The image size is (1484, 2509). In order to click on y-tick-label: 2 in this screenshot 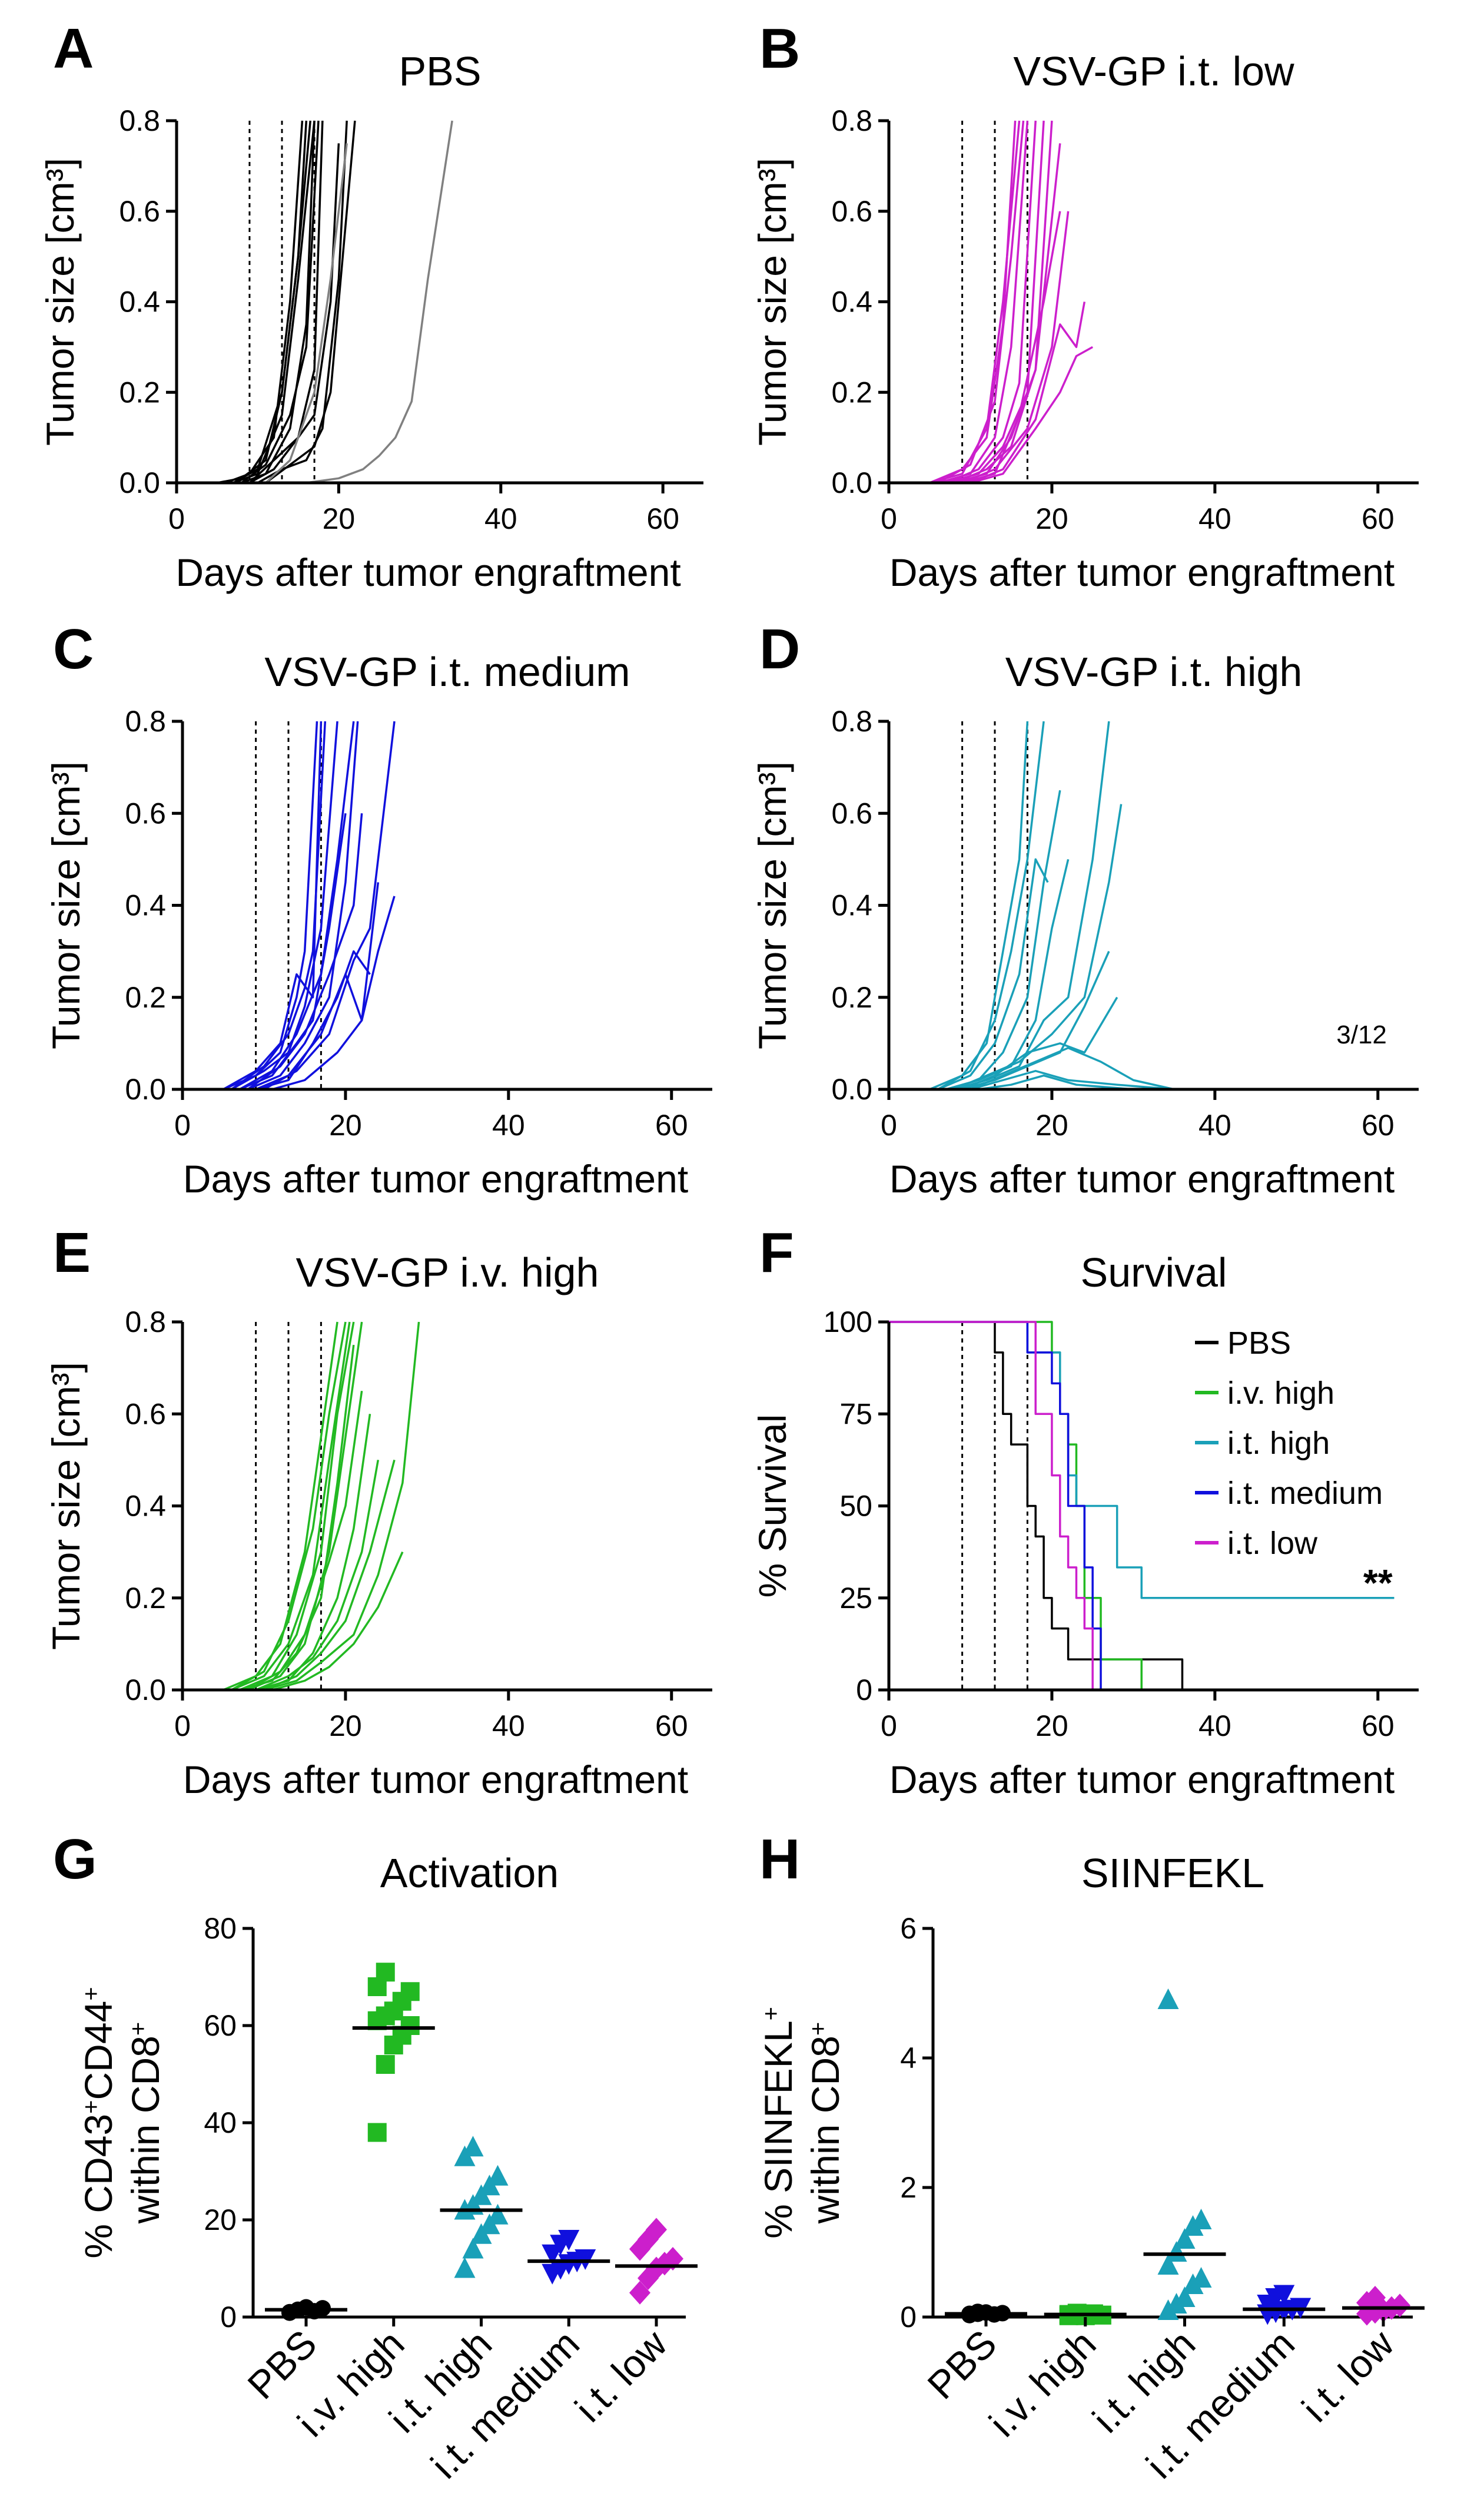, I will do `click(908, 2187)`.